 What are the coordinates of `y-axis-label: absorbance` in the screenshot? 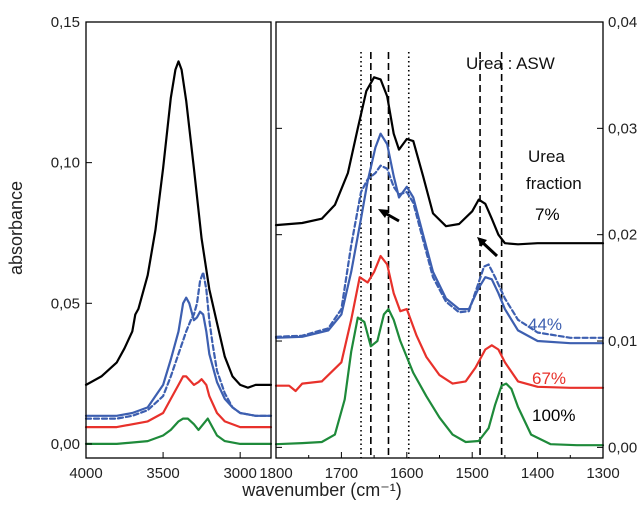 It's located at (16, 228).